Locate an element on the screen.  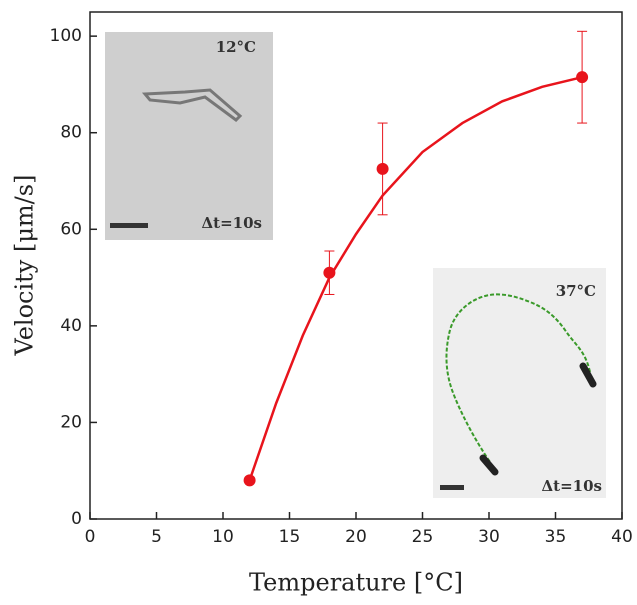
annotation: 37°C is located at coordinates (576, 291).